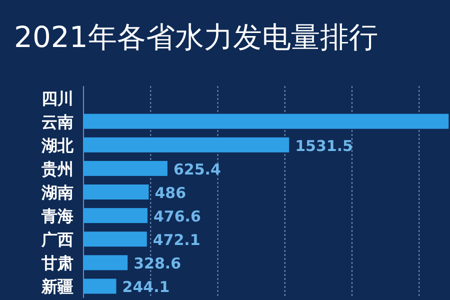 The image size is (450, 300). Describe the element at coordinates (57, 145) in the screenshot. I see `y-tick-label: 湖北` at that location.